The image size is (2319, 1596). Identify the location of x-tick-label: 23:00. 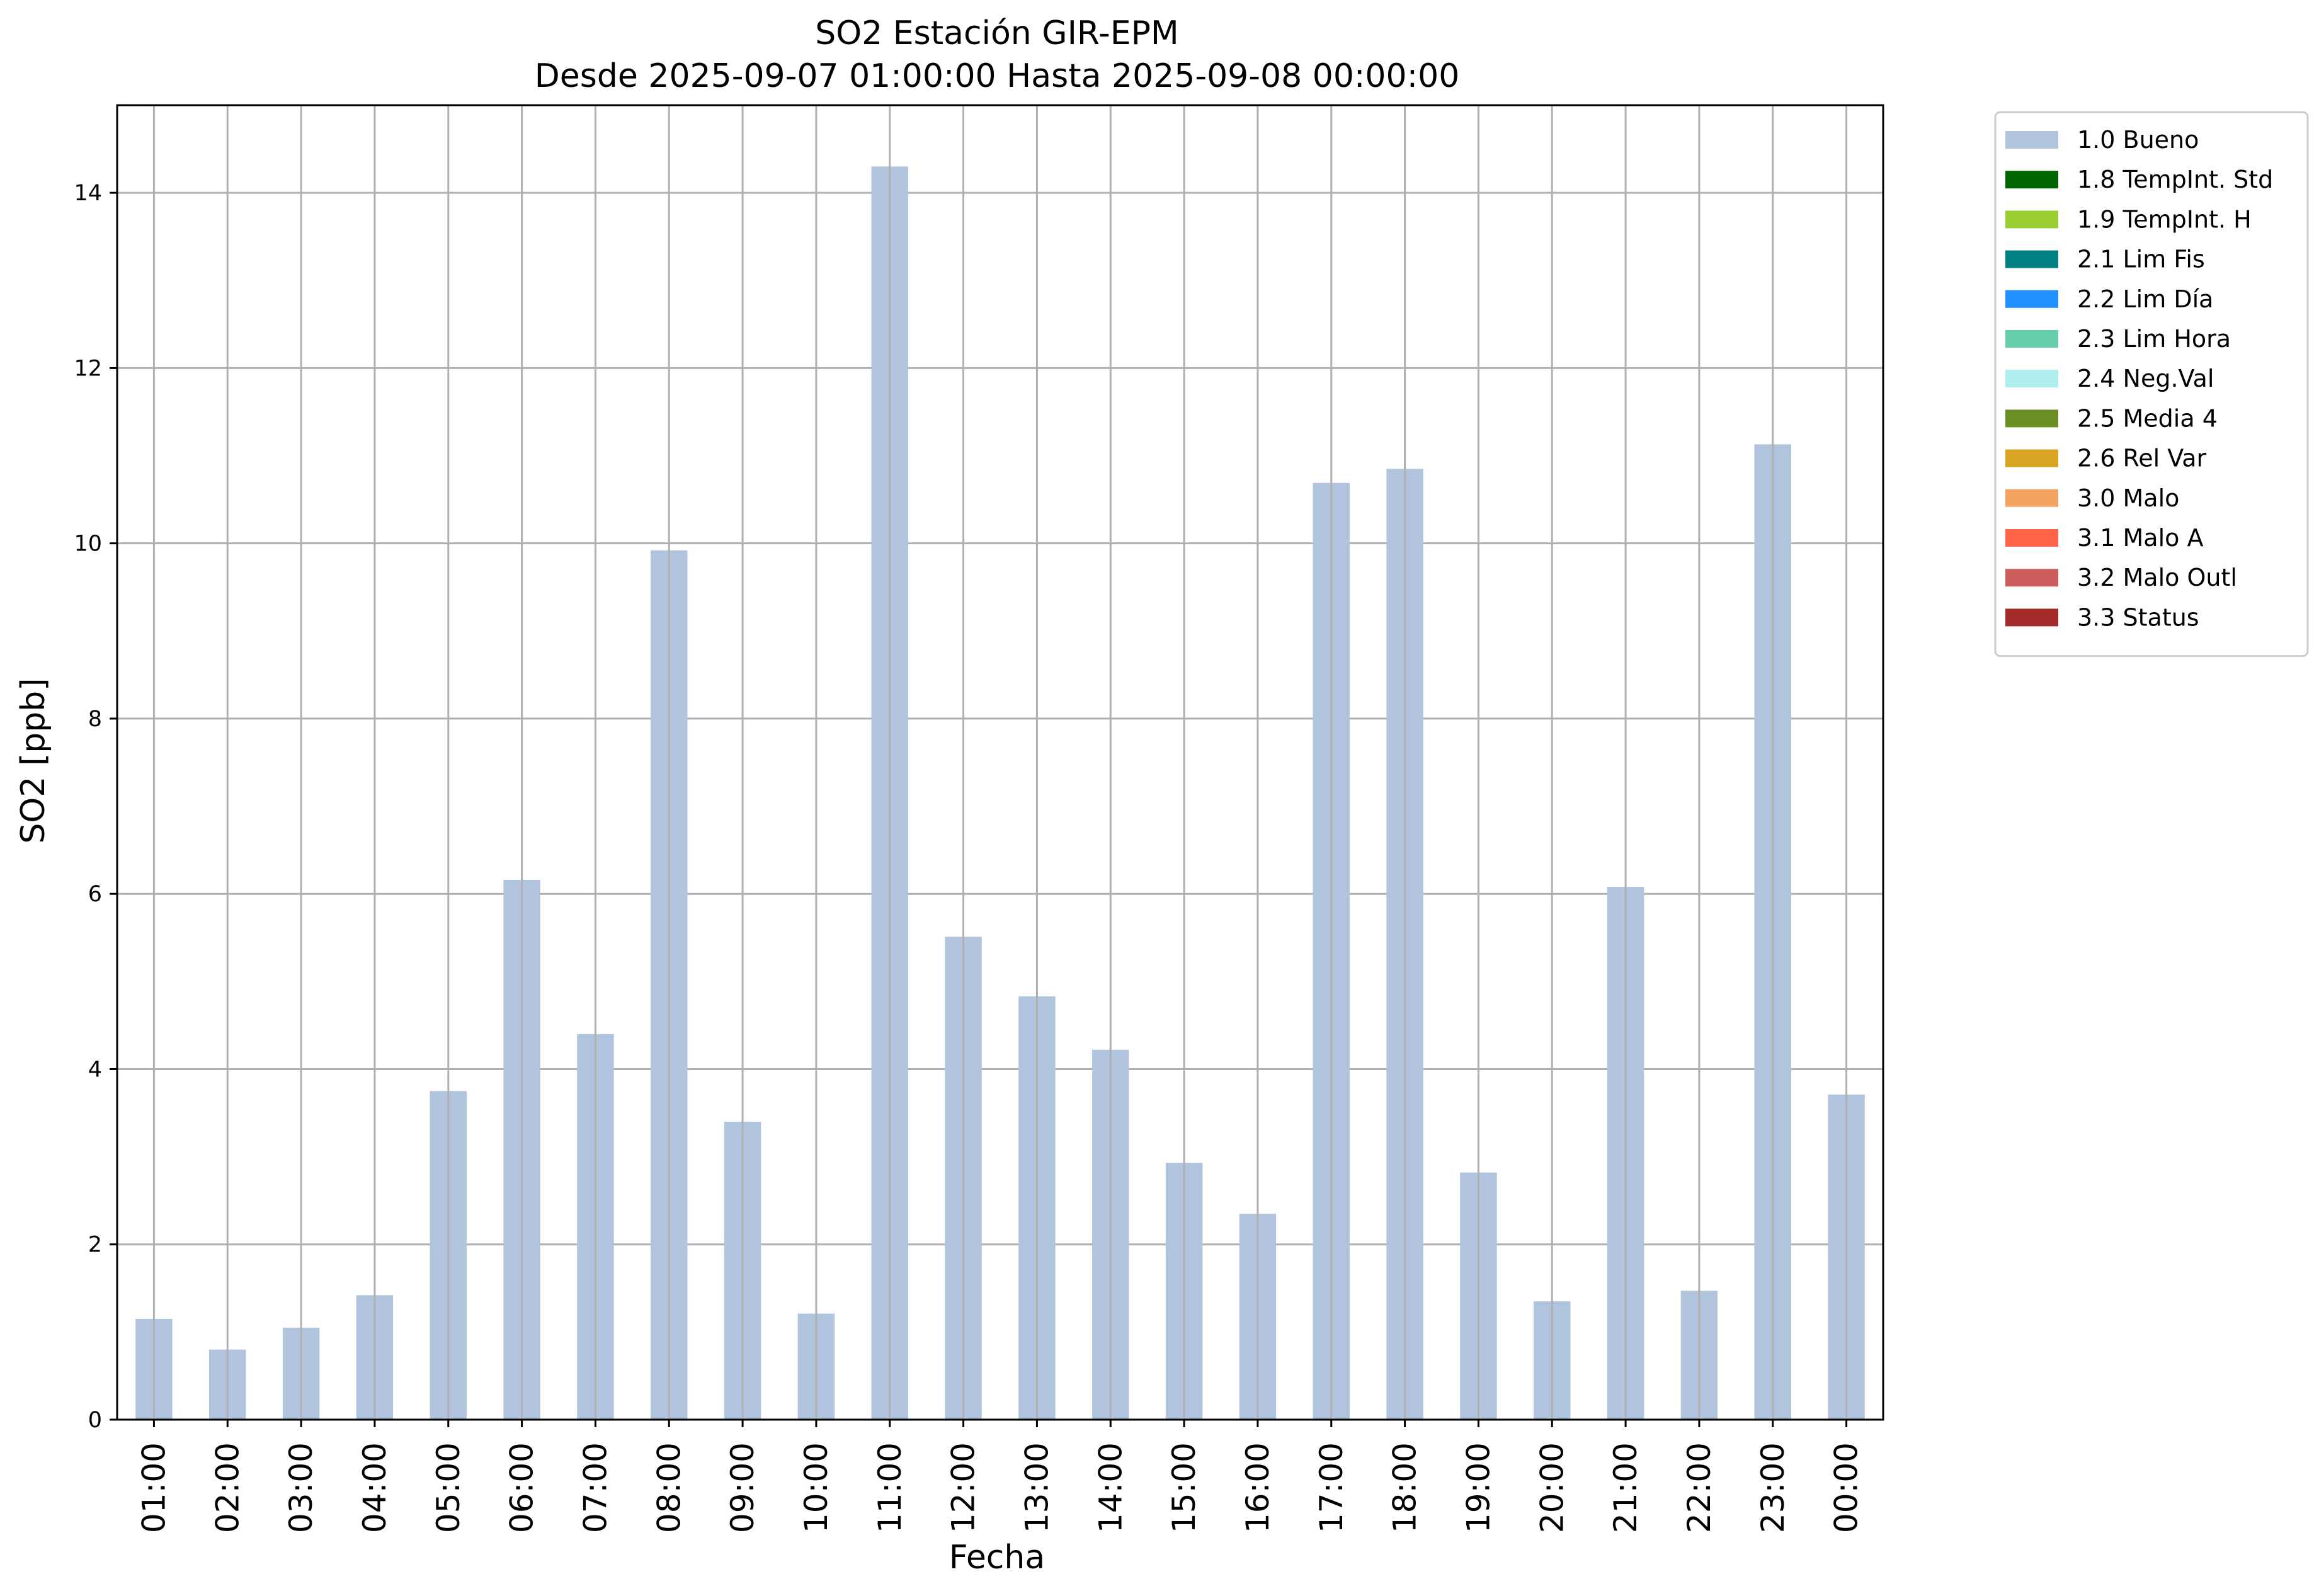
(1773, 1487).